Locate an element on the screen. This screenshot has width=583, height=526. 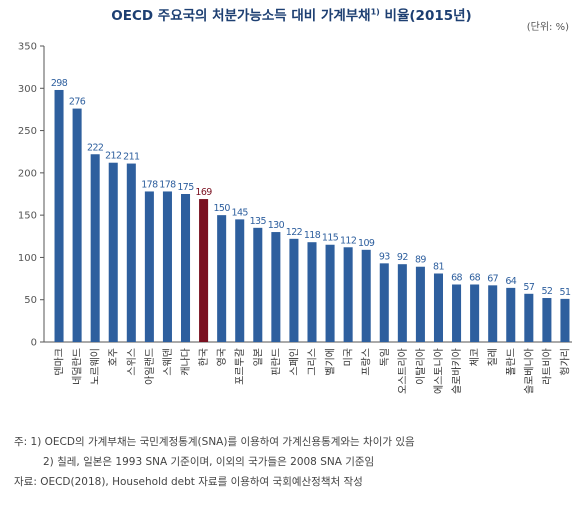
x-tick-label: 벨기에 is located at coordinates (331, 362).